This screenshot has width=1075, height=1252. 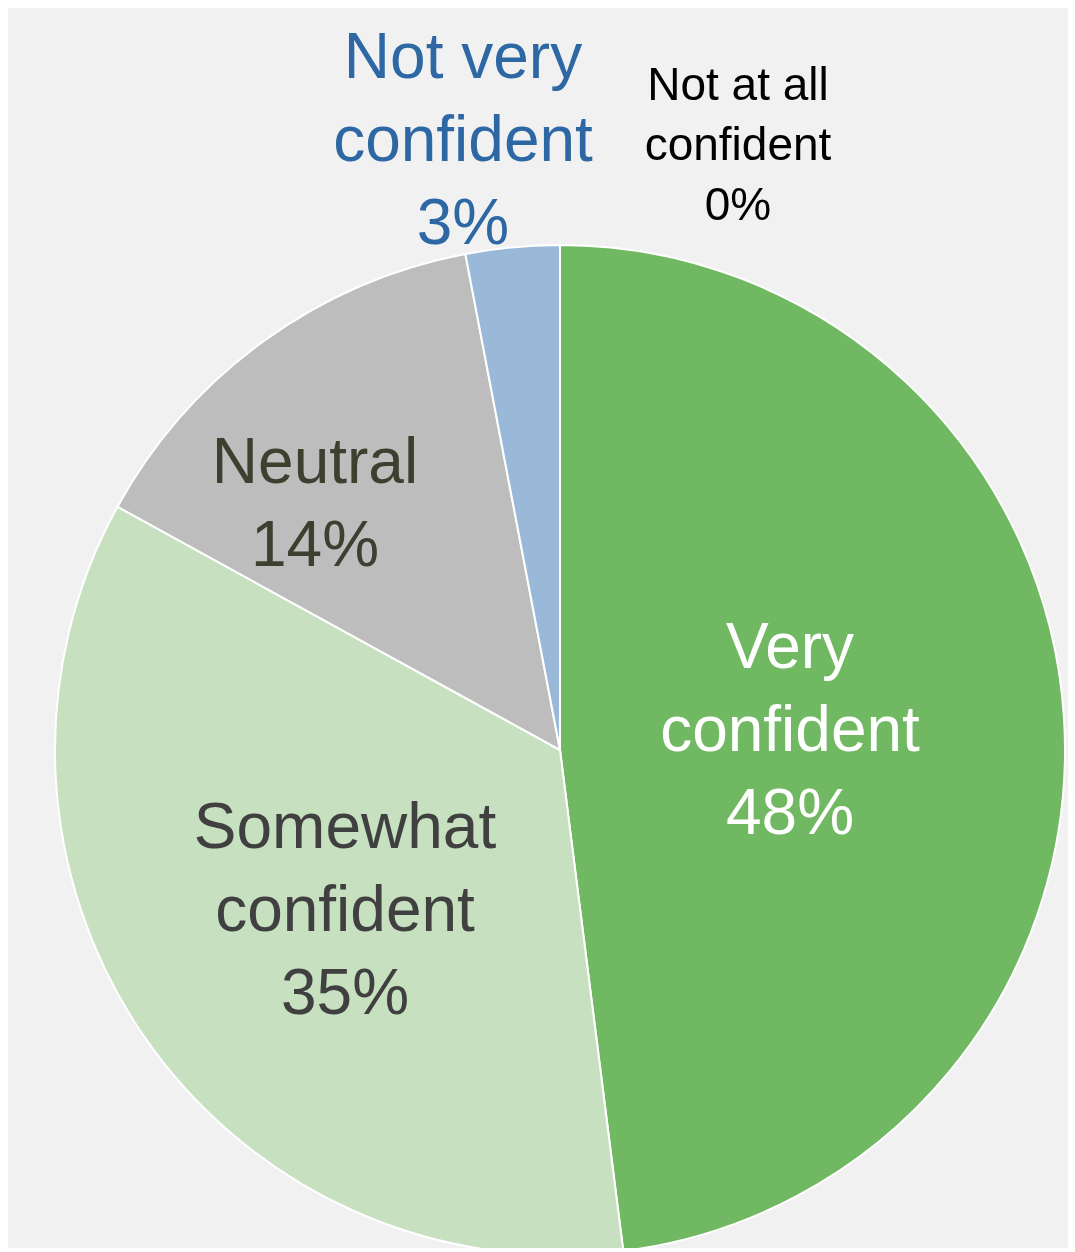 What do you see at coordinates (738, 114) in the screenshot?
I see `category-label: Not at all confident` at bounding box center [738, 114].